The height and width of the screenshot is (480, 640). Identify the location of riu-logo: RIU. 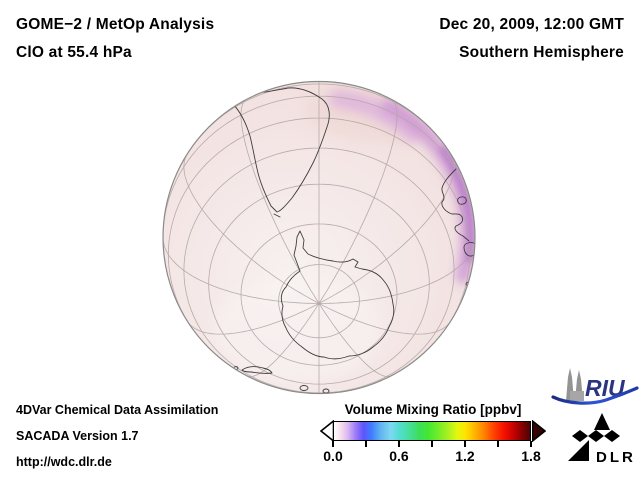
(595, 386).